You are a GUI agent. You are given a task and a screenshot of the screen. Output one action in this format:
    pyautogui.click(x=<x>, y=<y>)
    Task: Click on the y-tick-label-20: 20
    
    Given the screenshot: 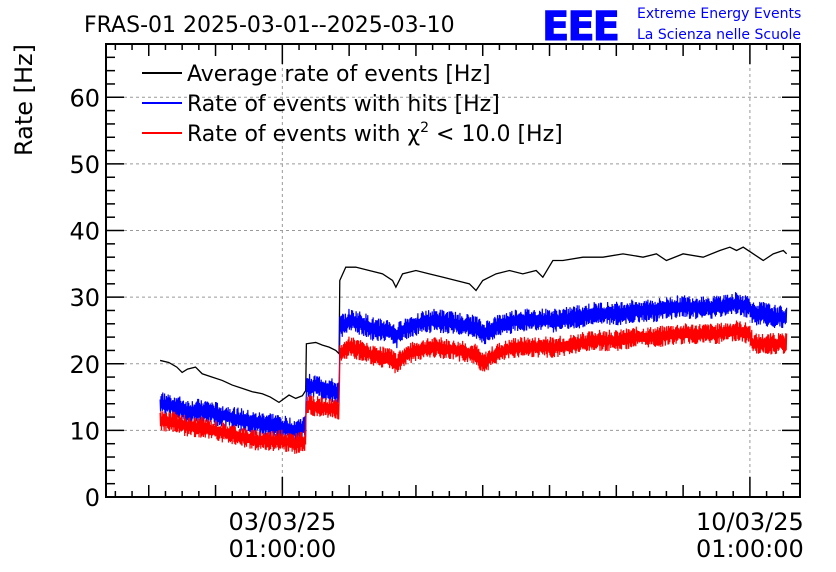 What is the action you would take?
    pyautogui.click(x=84, y=365)
    